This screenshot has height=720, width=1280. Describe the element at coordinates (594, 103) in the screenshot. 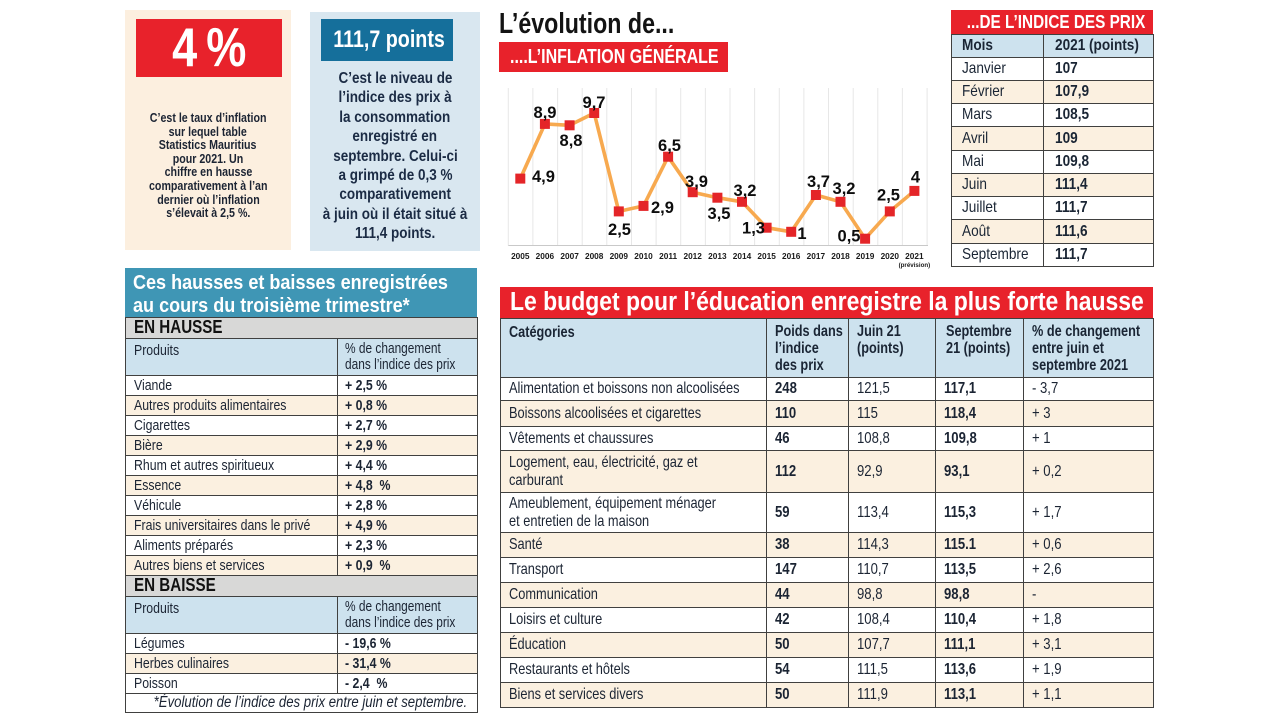

I see `svg-text: 9,7` at that location.